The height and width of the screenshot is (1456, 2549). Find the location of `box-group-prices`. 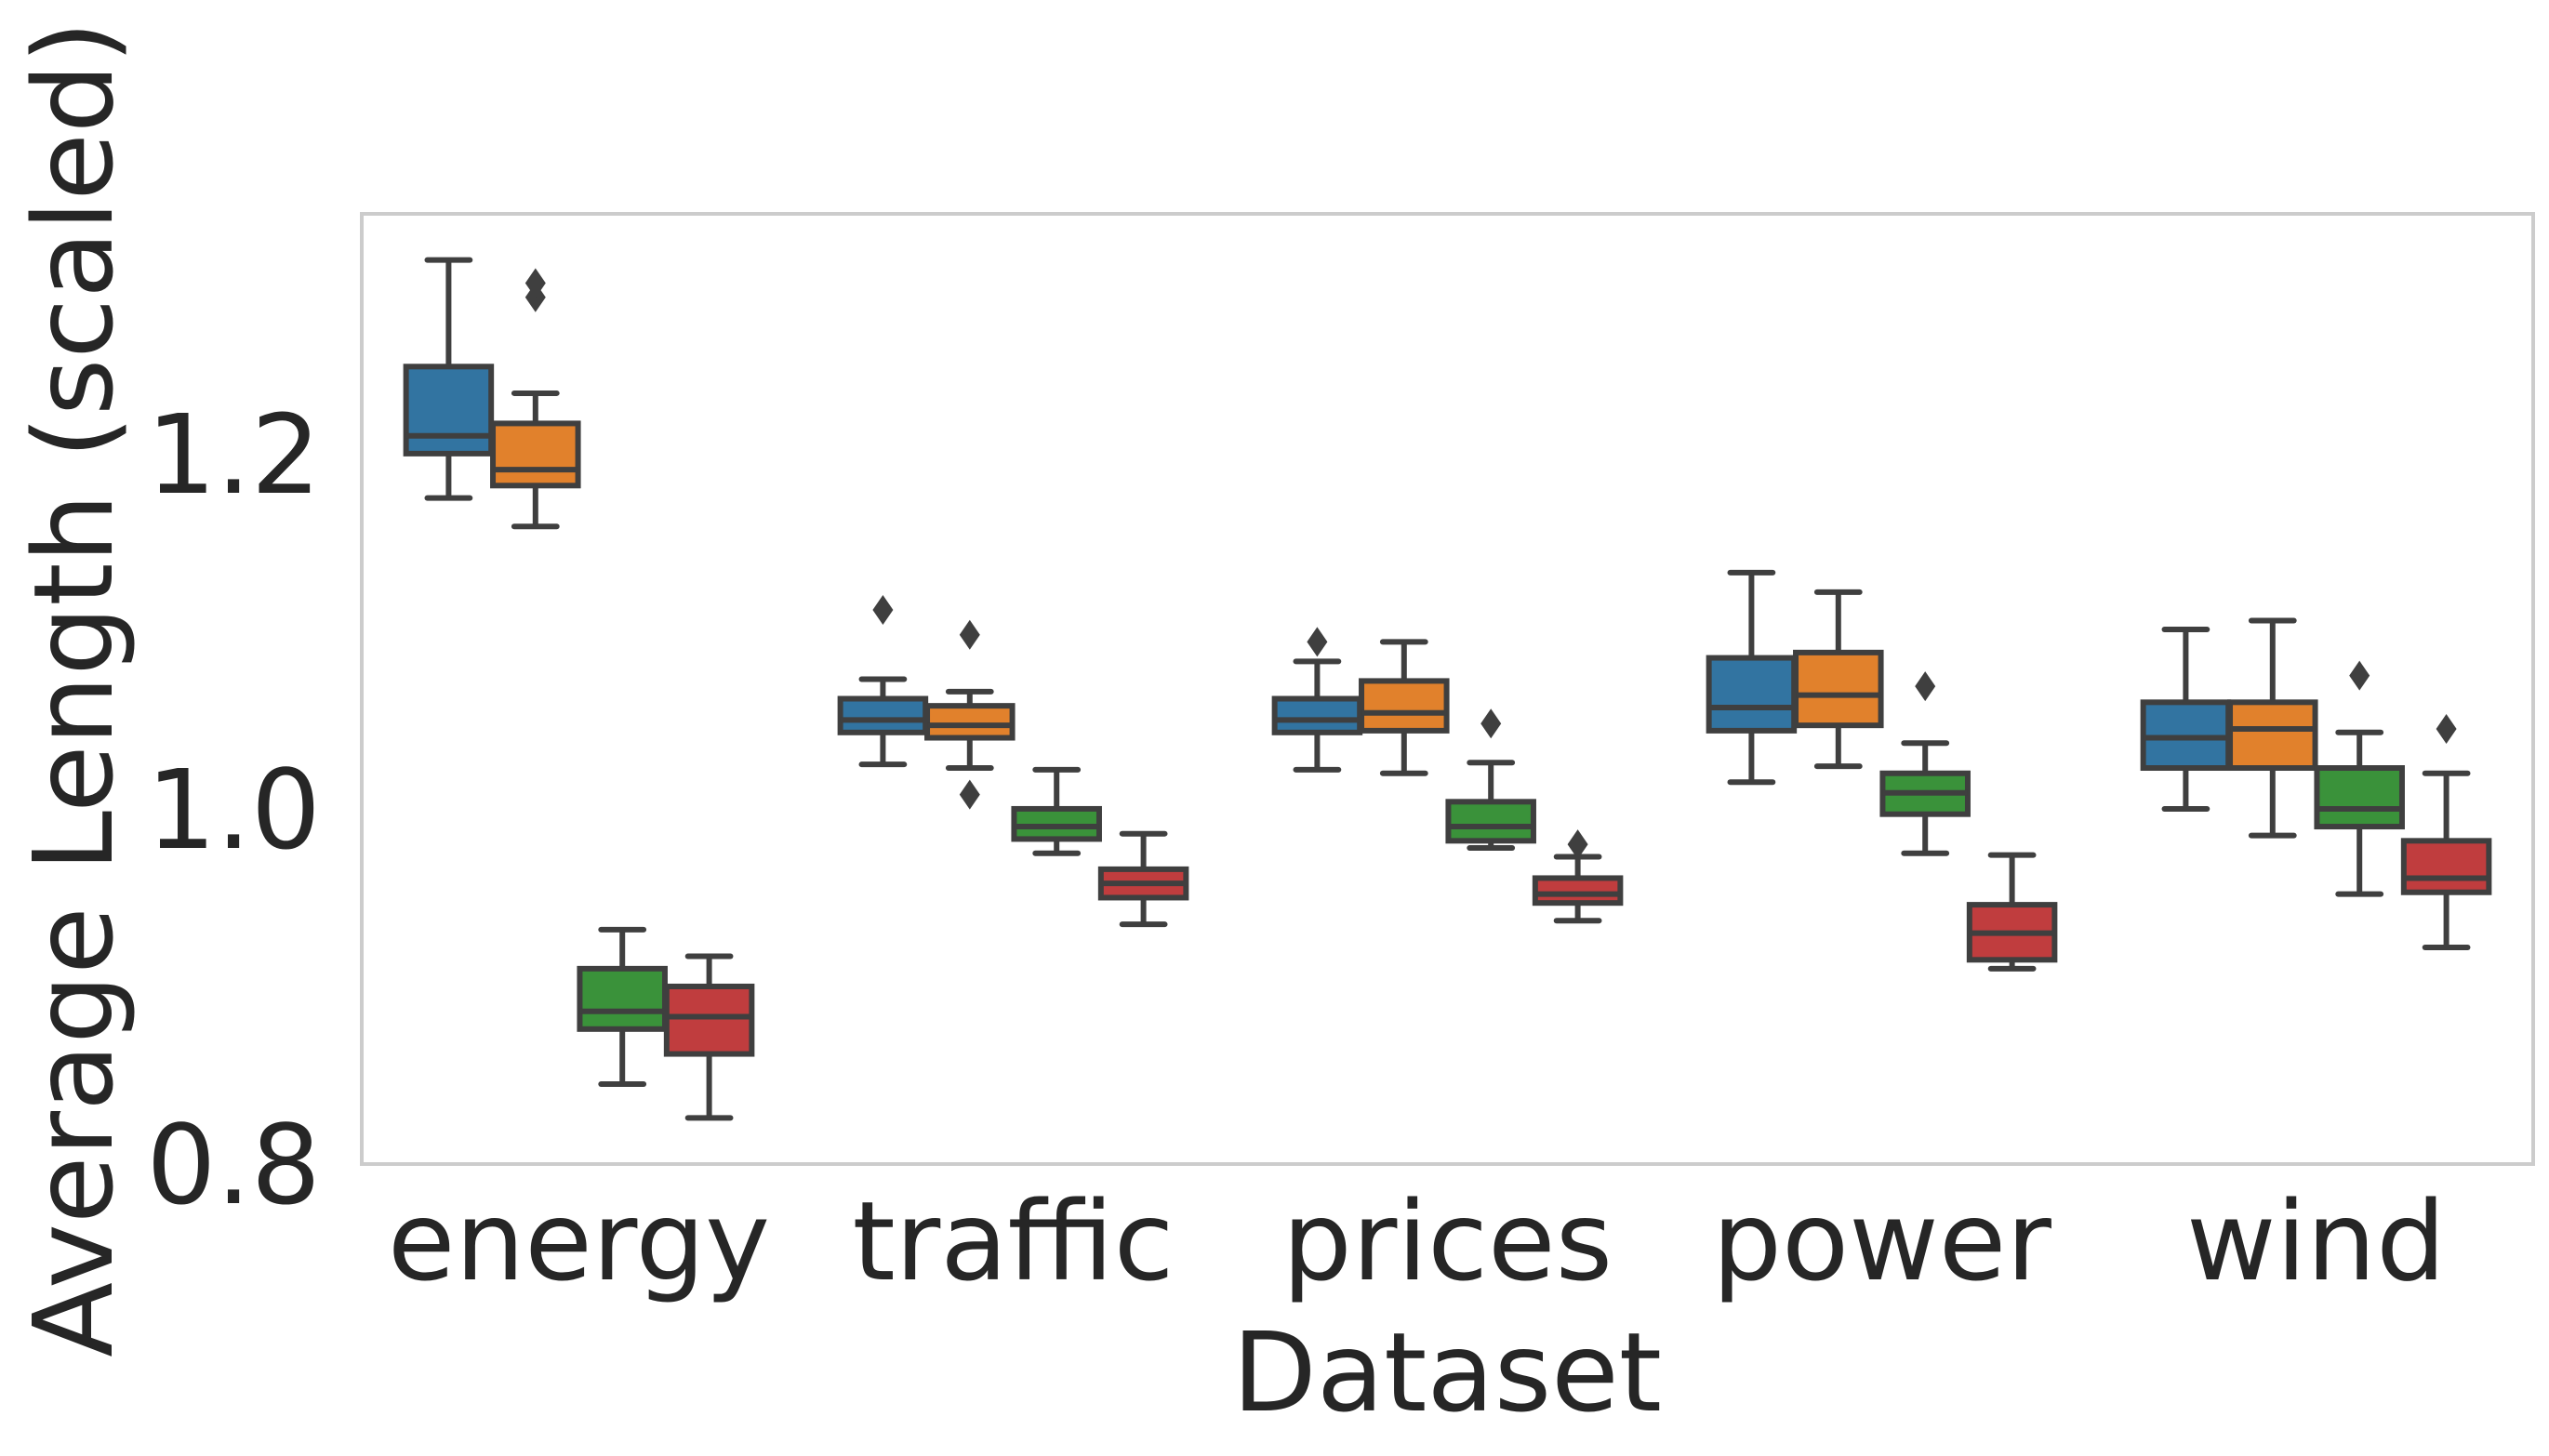

box-group-prices is located at coordinates (1447, 775).